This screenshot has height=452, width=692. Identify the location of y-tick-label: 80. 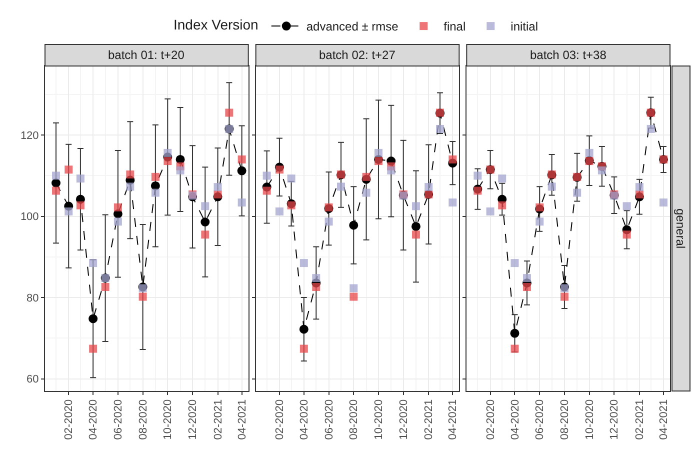
(32, 298).